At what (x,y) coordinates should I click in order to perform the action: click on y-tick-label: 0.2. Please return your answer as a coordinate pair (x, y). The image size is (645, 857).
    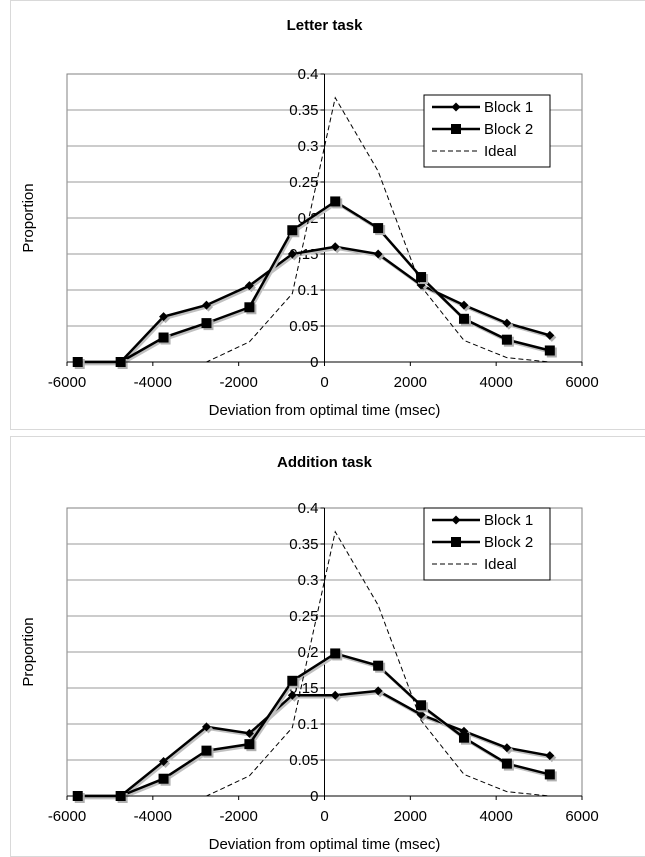
    Looking at the image, I should click on (308, 652).